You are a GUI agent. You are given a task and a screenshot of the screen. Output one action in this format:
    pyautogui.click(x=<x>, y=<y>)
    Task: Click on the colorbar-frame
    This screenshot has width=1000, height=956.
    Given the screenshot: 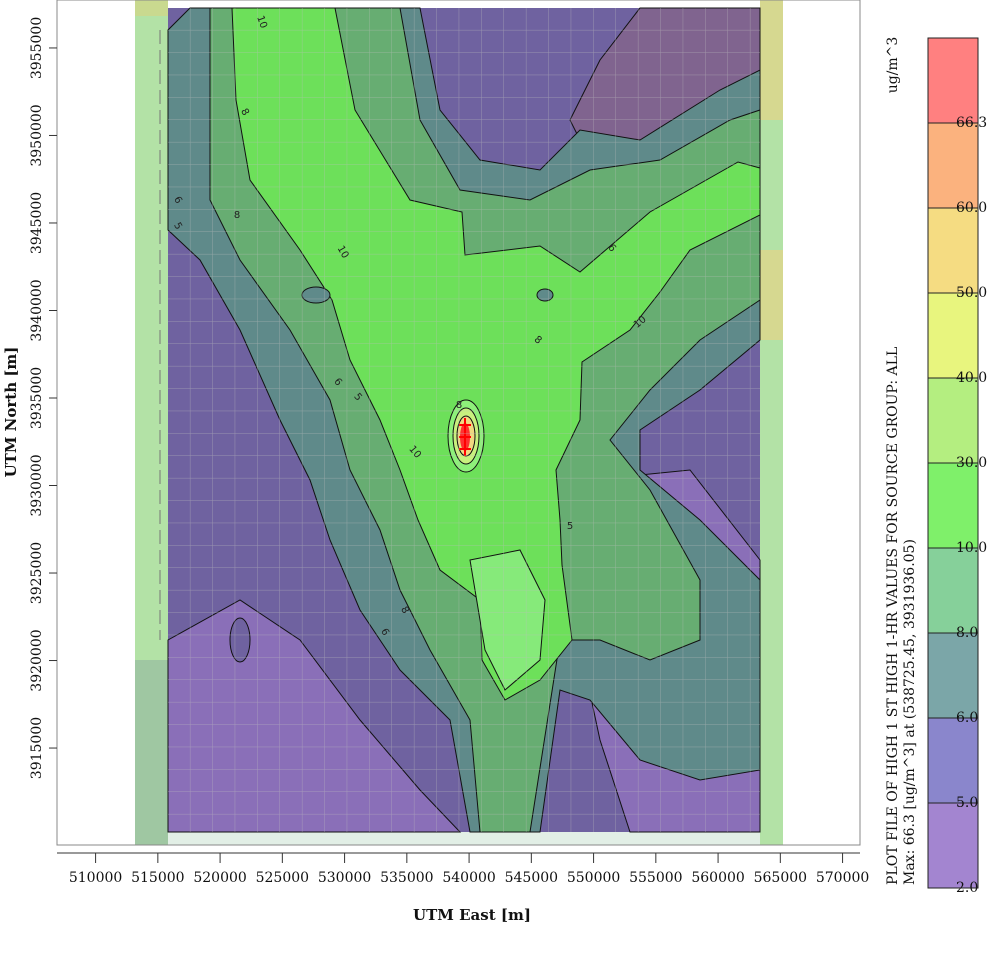 What is the action you would take?
    pyautogui.click(x=953, y=463)
    